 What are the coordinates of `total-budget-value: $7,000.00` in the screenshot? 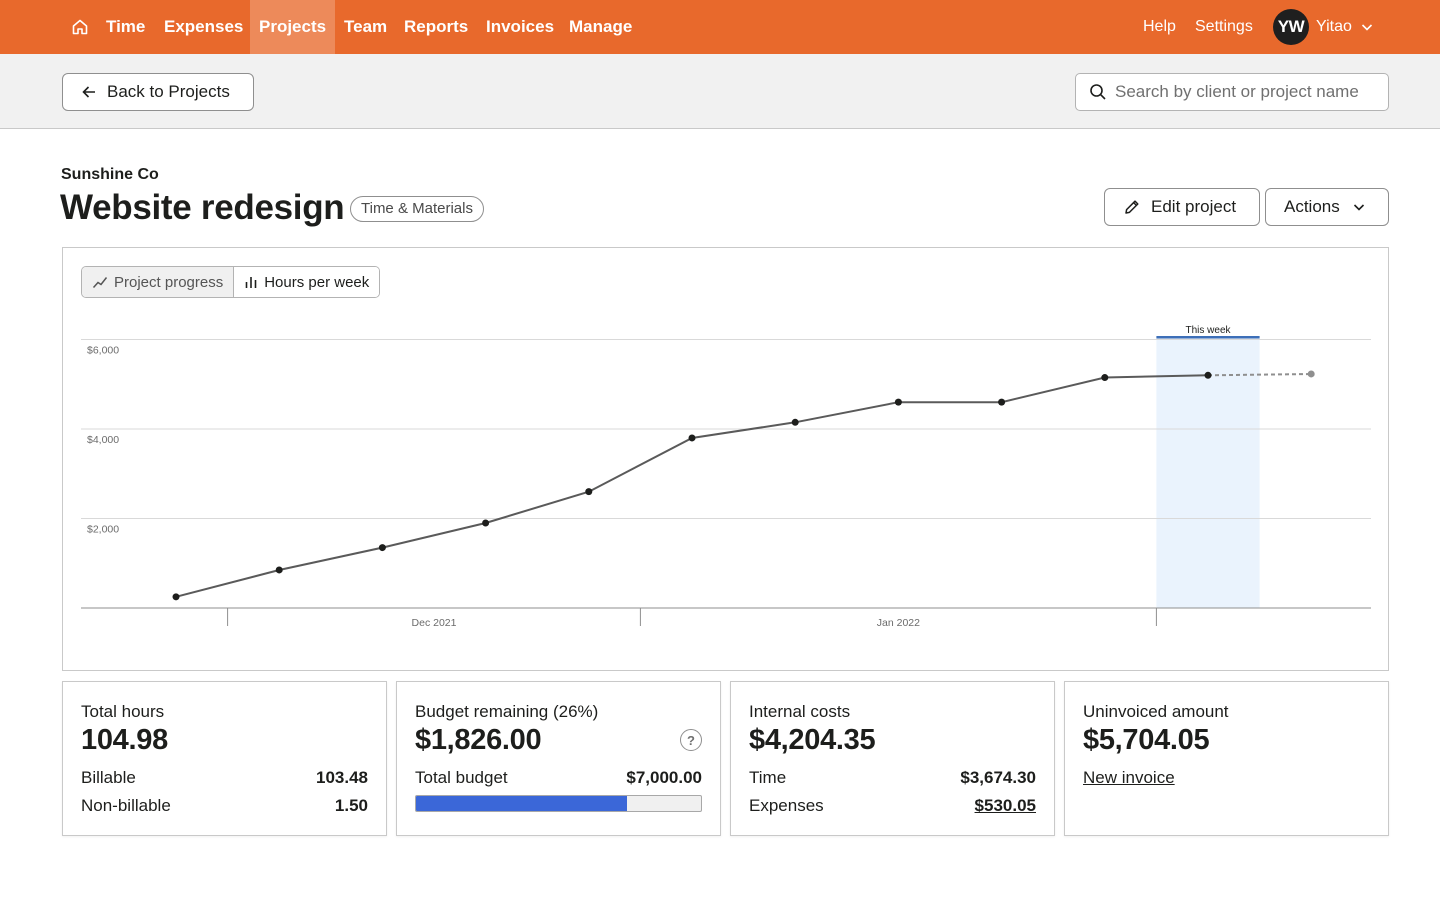 It's located at (664, 777).